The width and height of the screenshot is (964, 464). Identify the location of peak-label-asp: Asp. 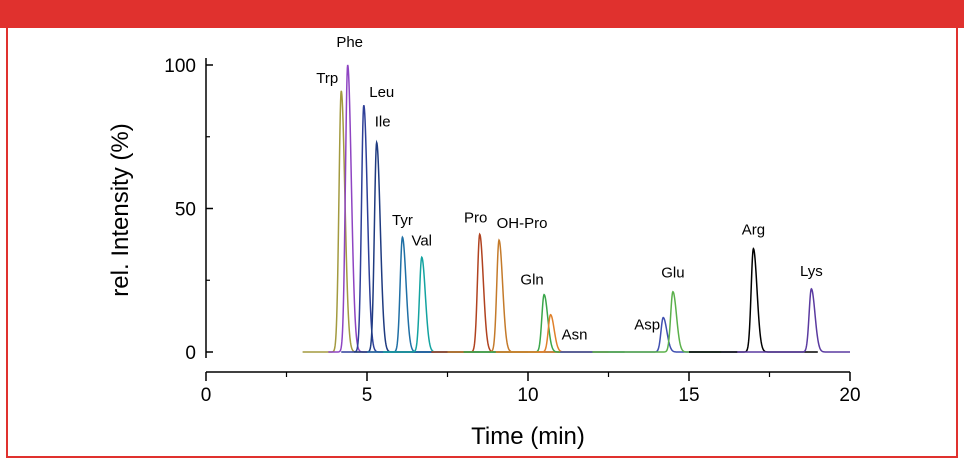
(647, 325).